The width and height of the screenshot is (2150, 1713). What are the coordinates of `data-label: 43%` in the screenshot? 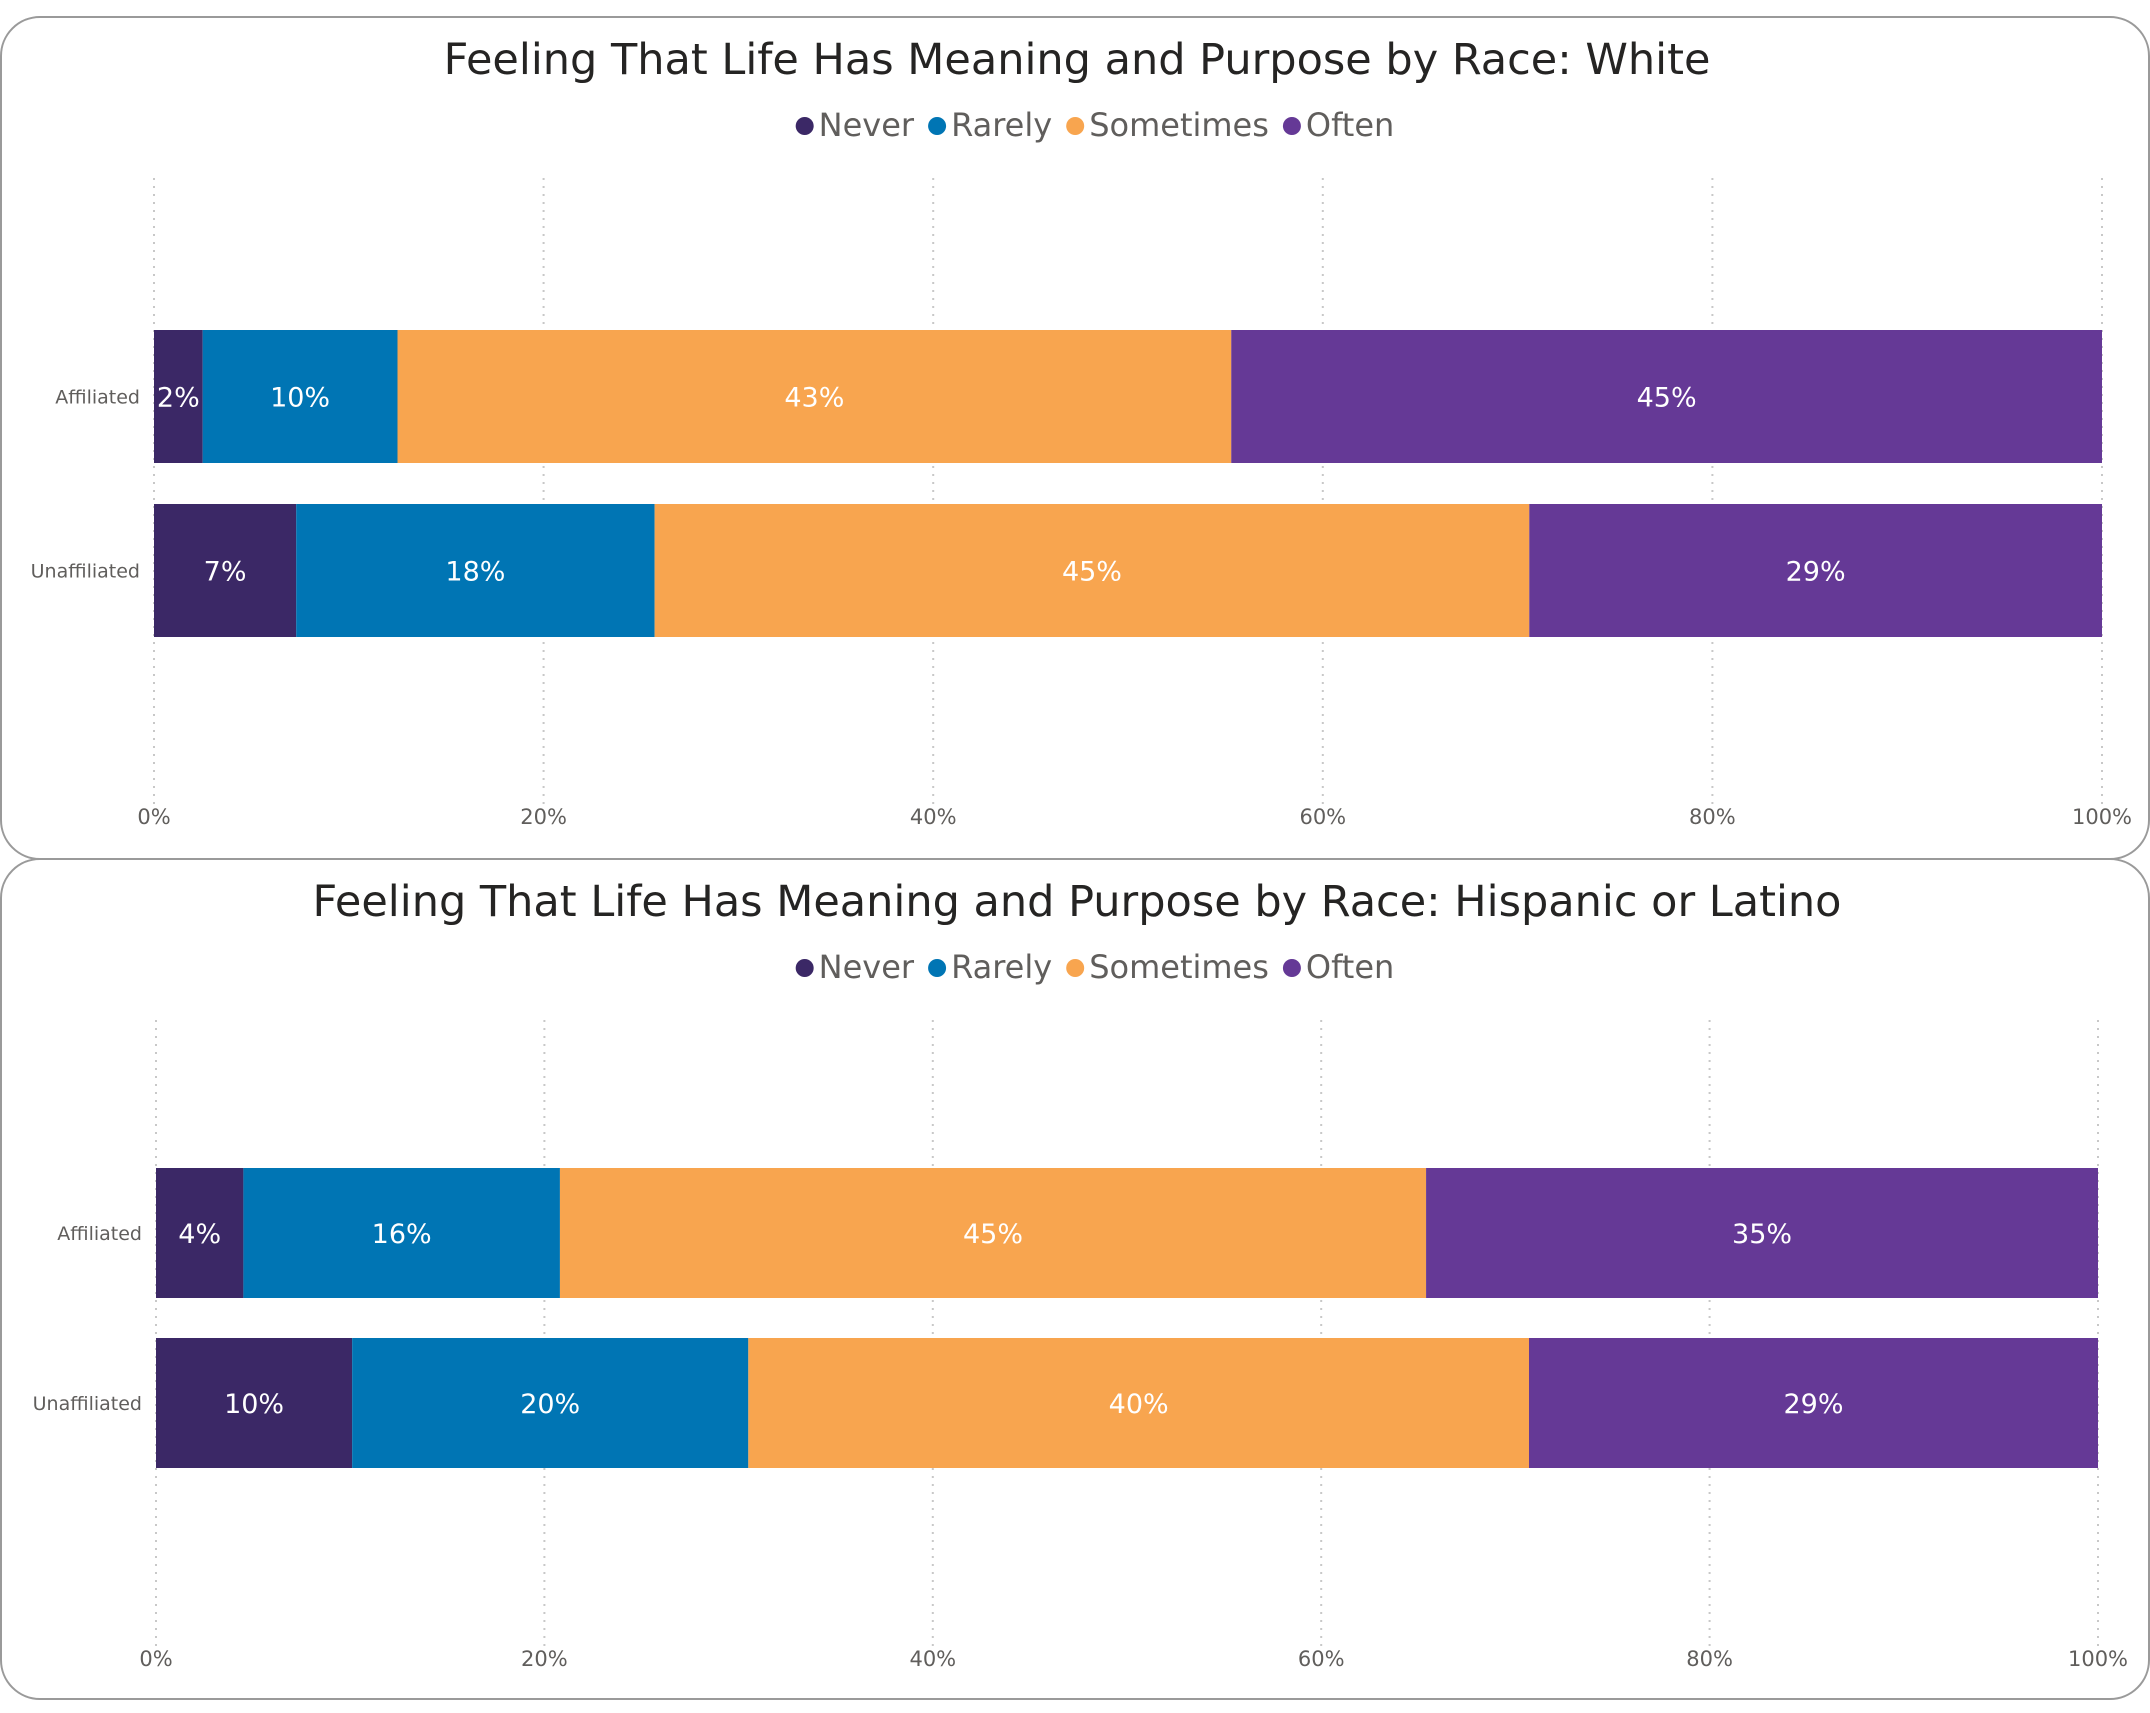 It's located at (814, 398).